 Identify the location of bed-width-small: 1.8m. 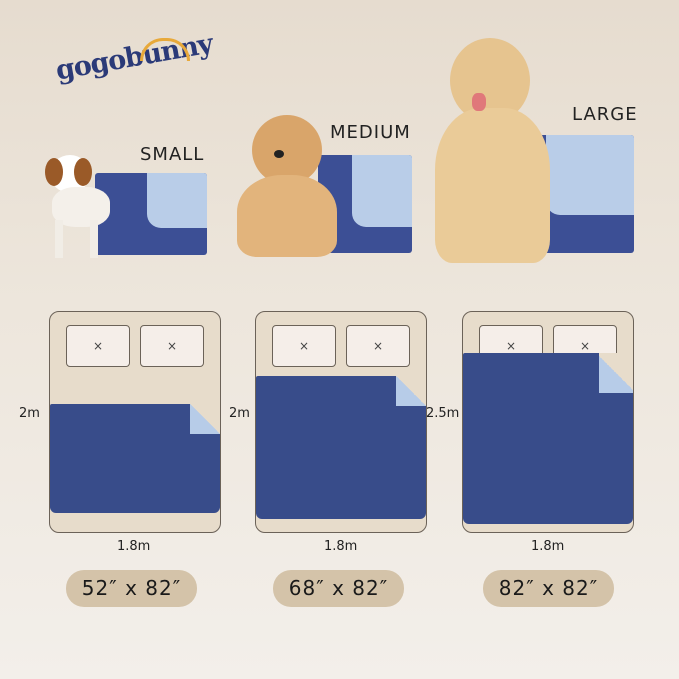
(134, 546).